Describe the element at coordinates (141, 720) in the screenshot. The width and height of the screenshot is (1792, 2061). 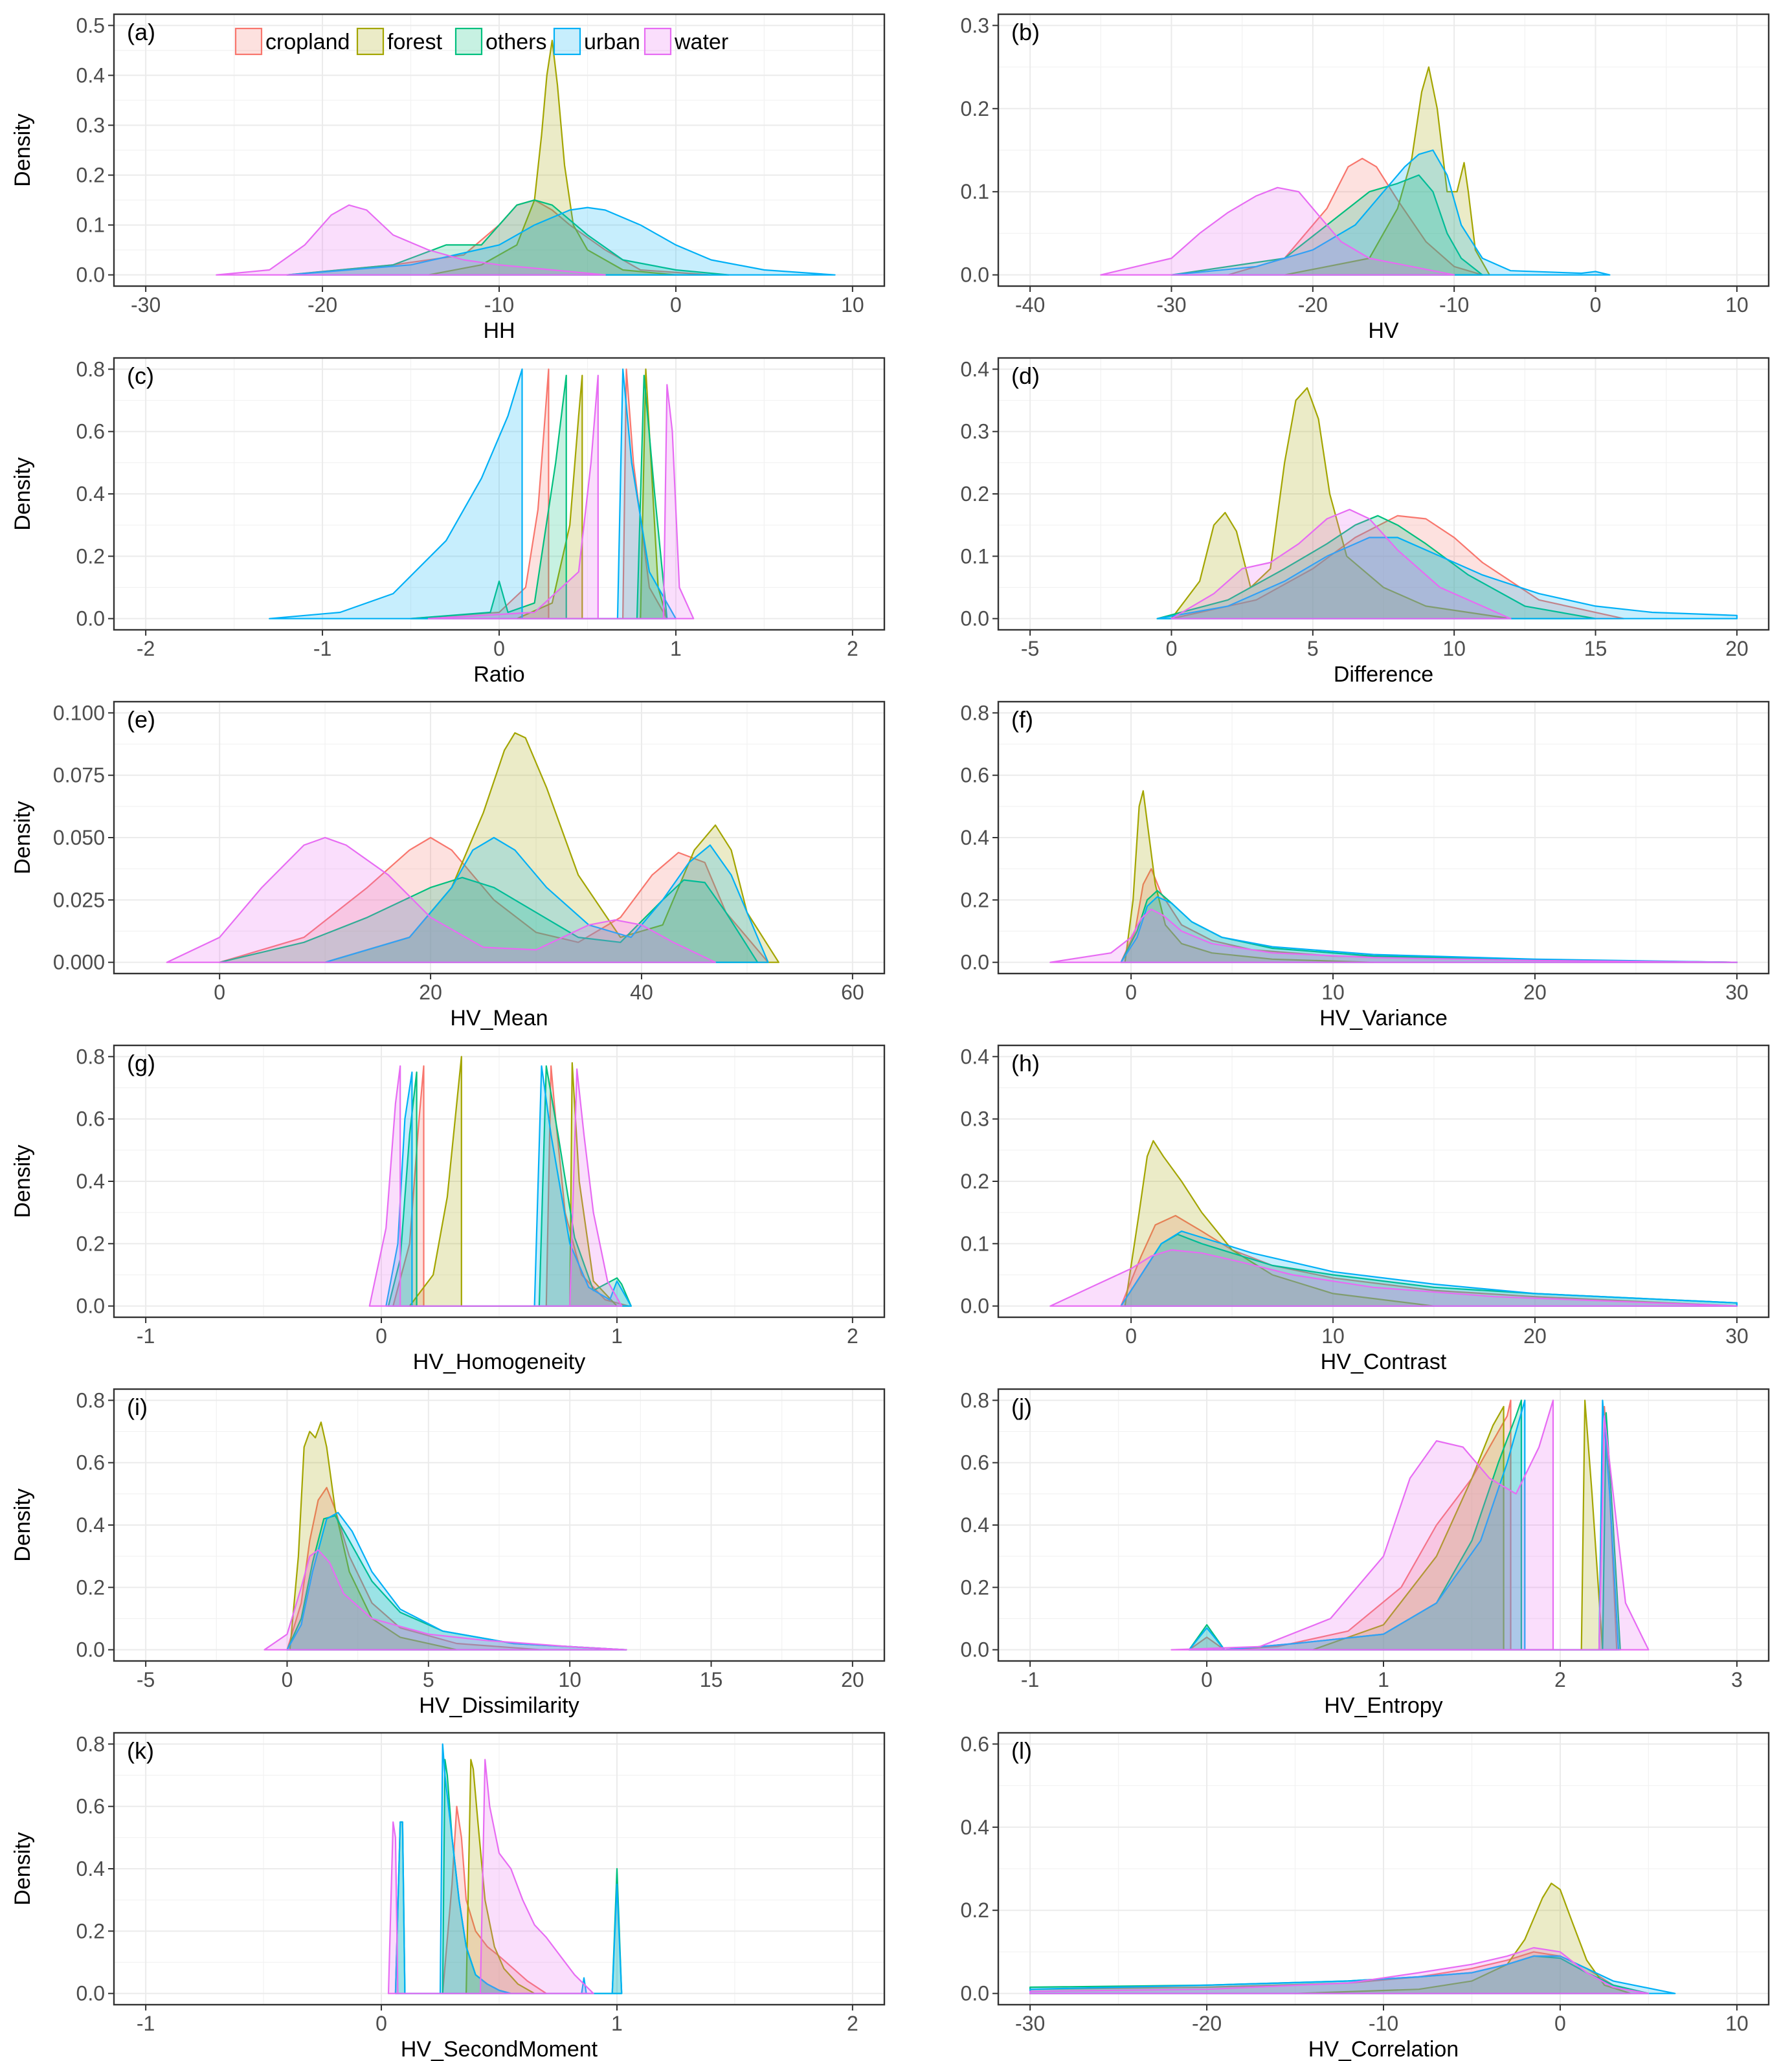
I see `panel-label: (e)` at that location.